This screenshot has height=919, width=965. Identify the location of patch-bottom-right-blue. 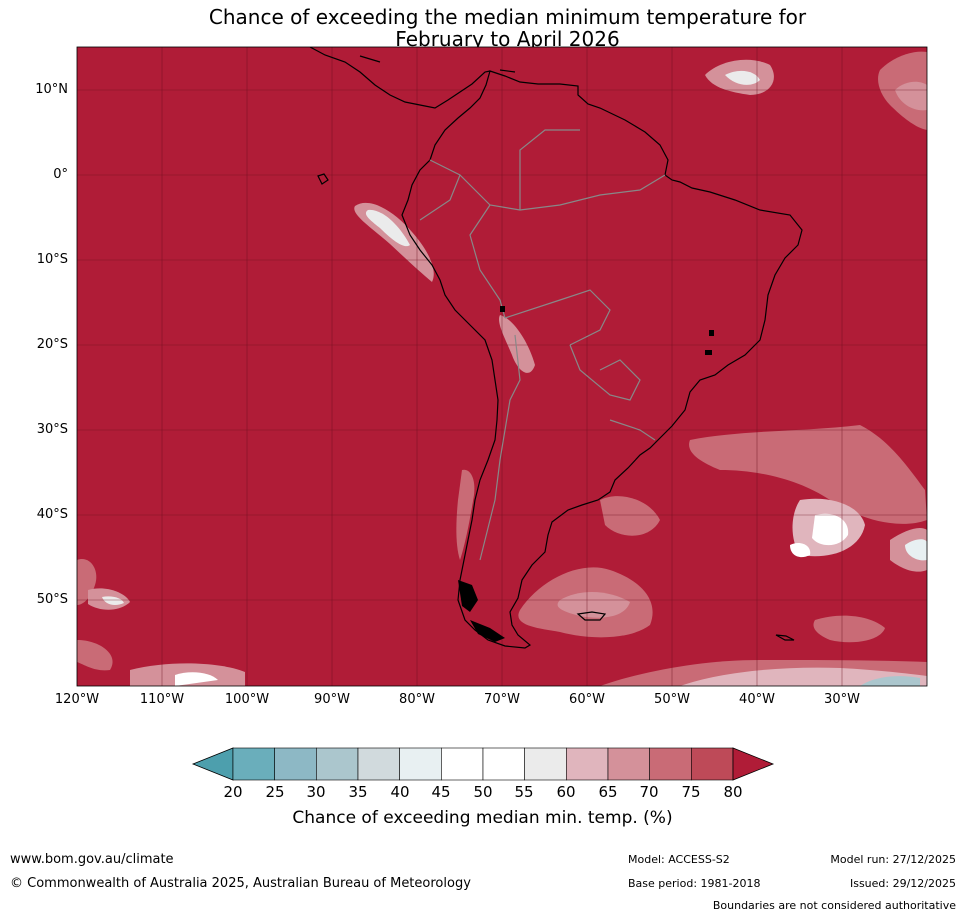
(890, 681).